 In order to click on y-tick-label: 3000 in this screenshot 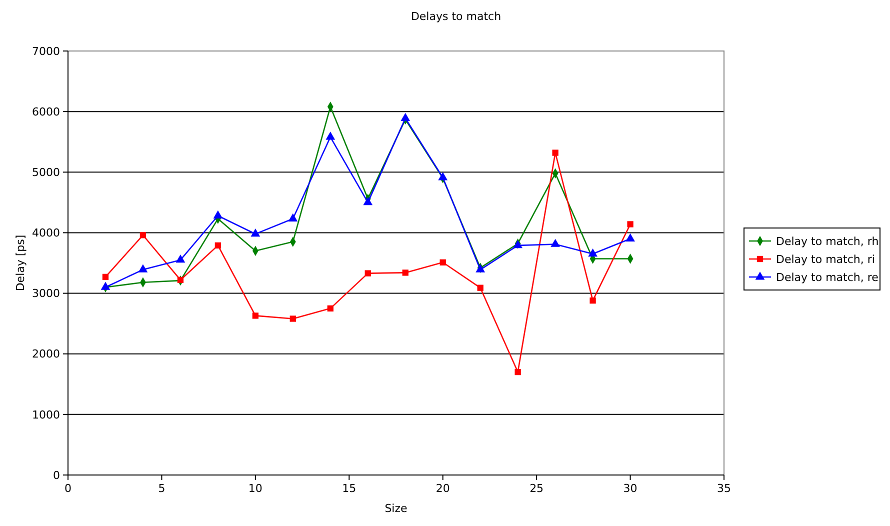, I will do `click(46, 293)`.